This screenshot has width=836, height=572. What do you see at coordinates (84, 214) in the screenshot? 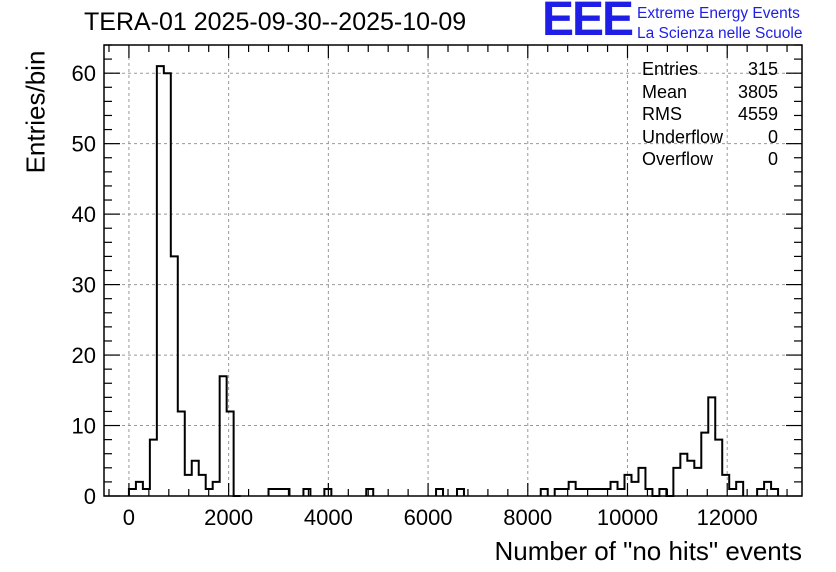
I see `y-tick-label: 40` at bounding box center [84, 214].